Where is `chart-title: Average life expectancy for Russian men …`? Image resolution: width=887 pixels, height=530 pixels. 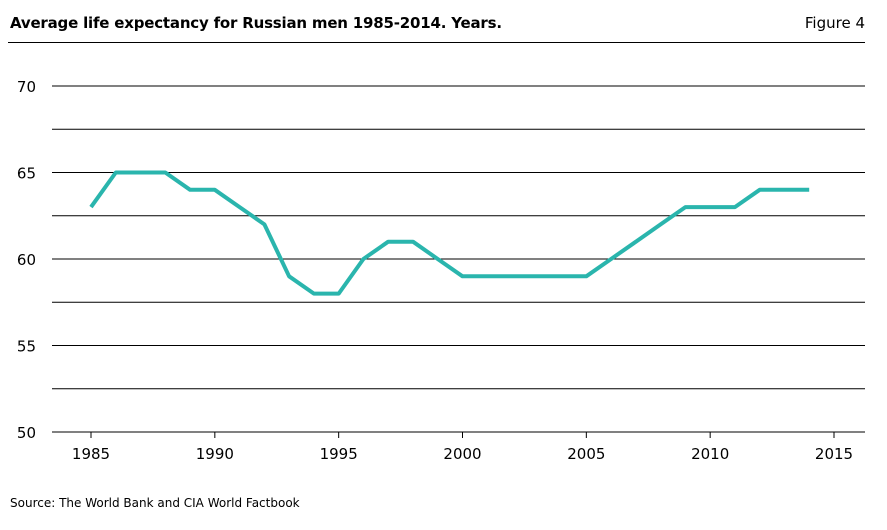
chart-title: Average life expectancy for Russian men … is located at coordinates (256, 23).